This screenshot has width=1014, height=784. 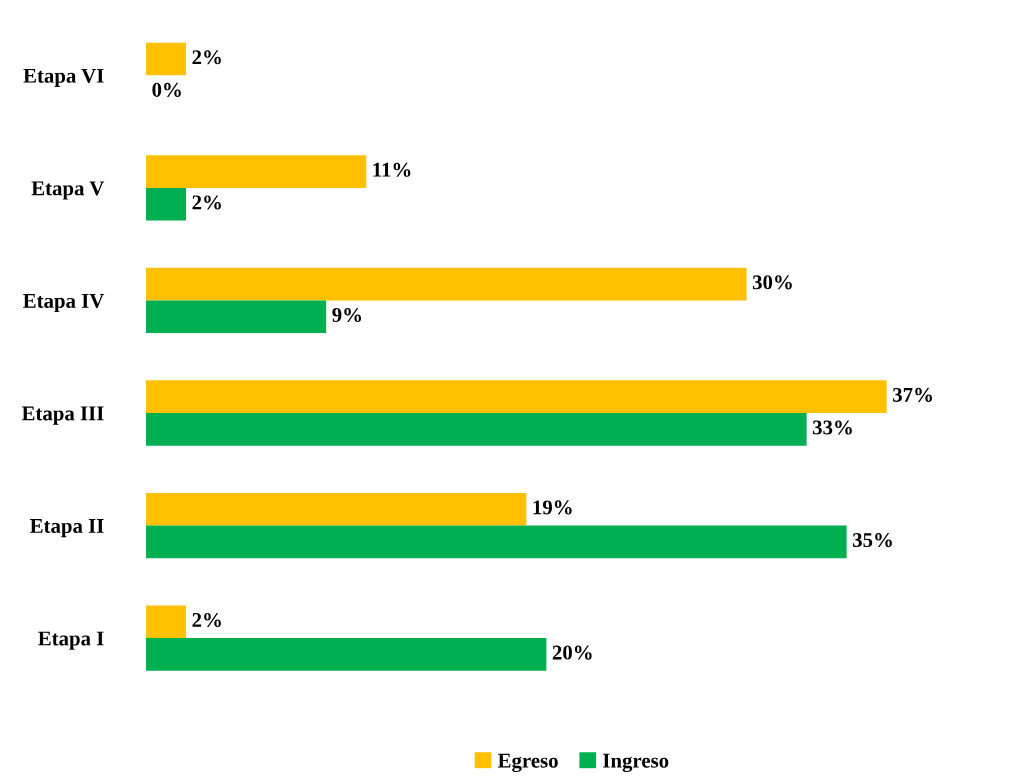 What do you see at coordinates (636, 763) in the screenshot?
I see `legend-label: Ingreso` at bounding box center [636, 763].